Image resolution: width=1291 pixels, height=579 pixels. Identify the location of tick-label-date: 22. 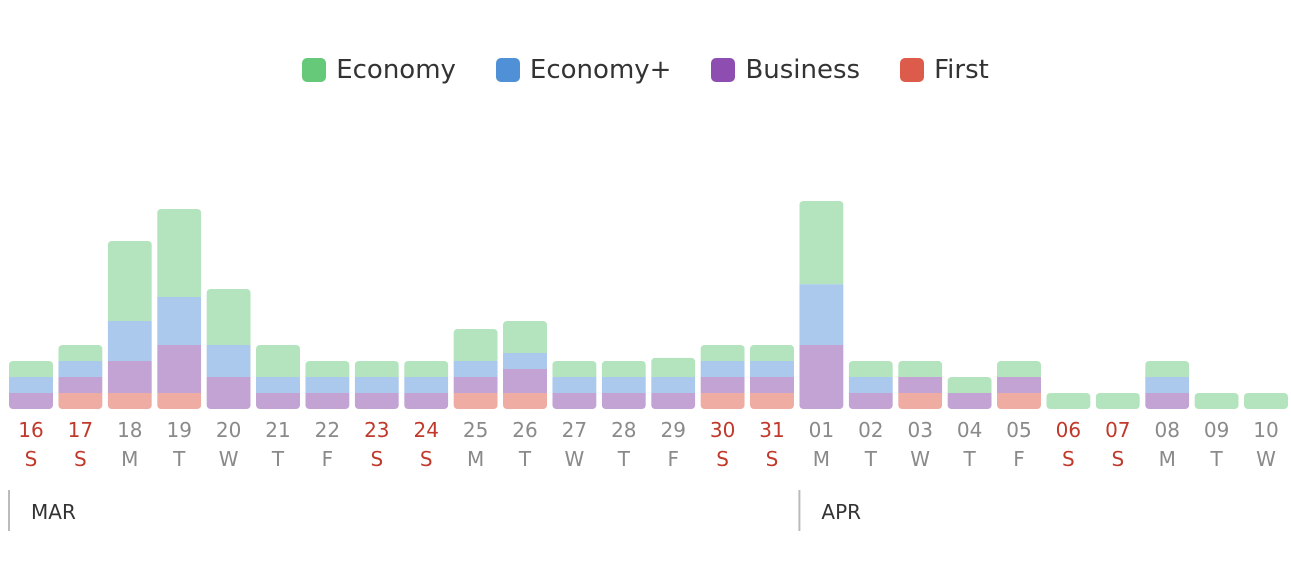
(327, 430).